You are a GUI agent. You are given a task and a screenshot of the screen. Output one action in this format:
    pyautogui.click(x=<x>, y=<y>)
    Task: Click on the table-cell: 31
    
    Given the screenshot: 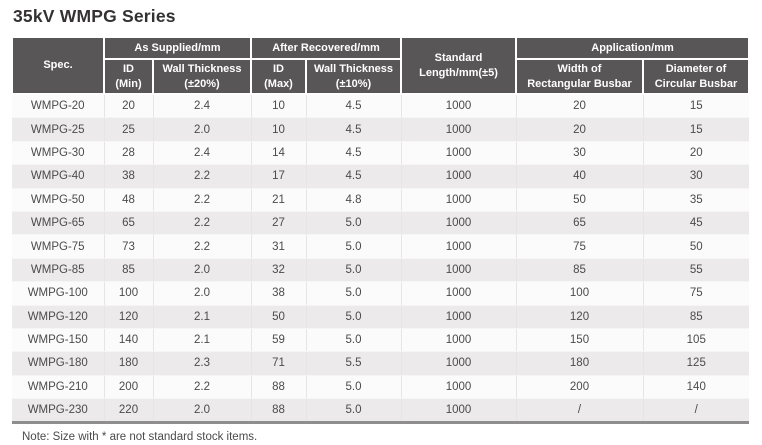 What is the action you would take?
    pyautogui.click(x=279, y=246)
    